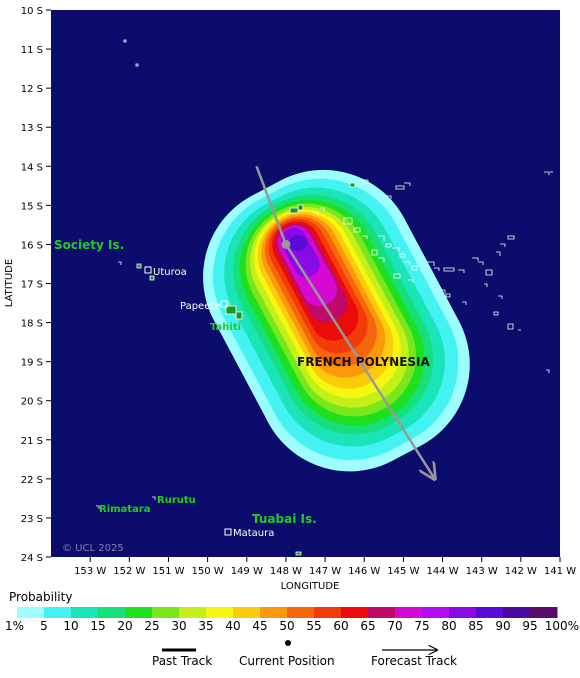  Describe the element at coordinates (32, 519) in the screenshot. I see `lat-tick-label: 23 S` at that location.